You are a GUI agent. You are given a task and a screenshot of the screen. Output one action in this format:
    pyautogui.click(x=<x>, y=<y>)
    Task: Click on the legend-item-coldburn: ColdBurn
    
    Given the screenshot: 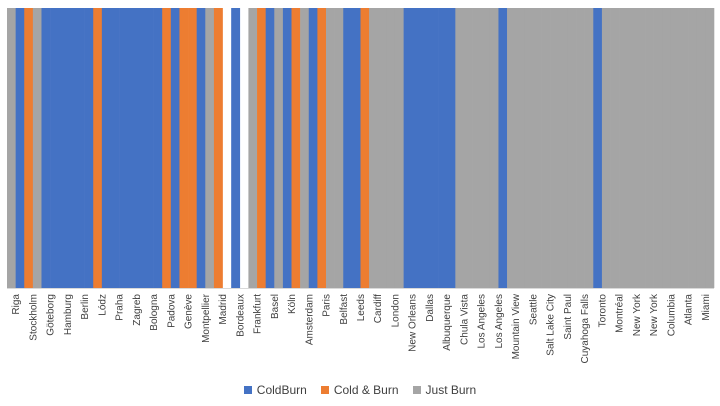 What is the action you would take?
    pyautogui.click(x=275, y=390)
    